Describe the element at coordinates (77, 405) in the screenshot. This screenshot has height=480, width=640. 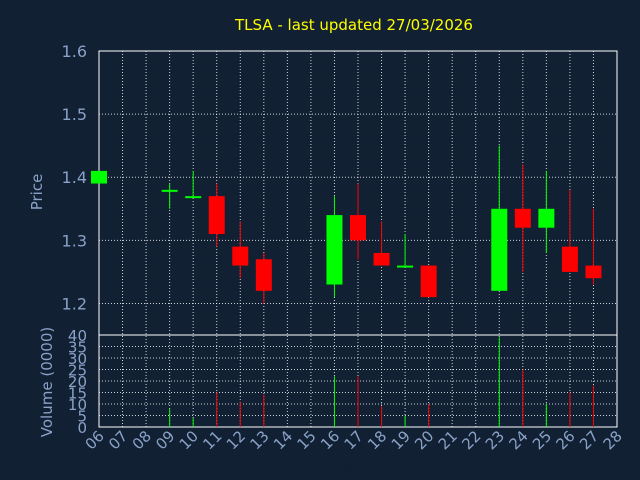
I see `volume-tick-label: 10` at that location.